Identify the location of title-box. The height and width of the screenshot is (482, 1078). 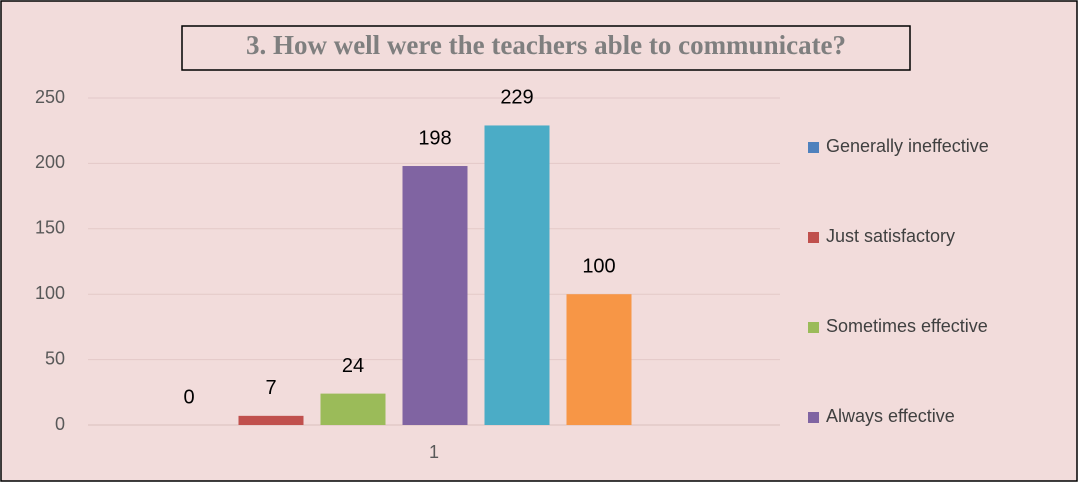
(546, 48).